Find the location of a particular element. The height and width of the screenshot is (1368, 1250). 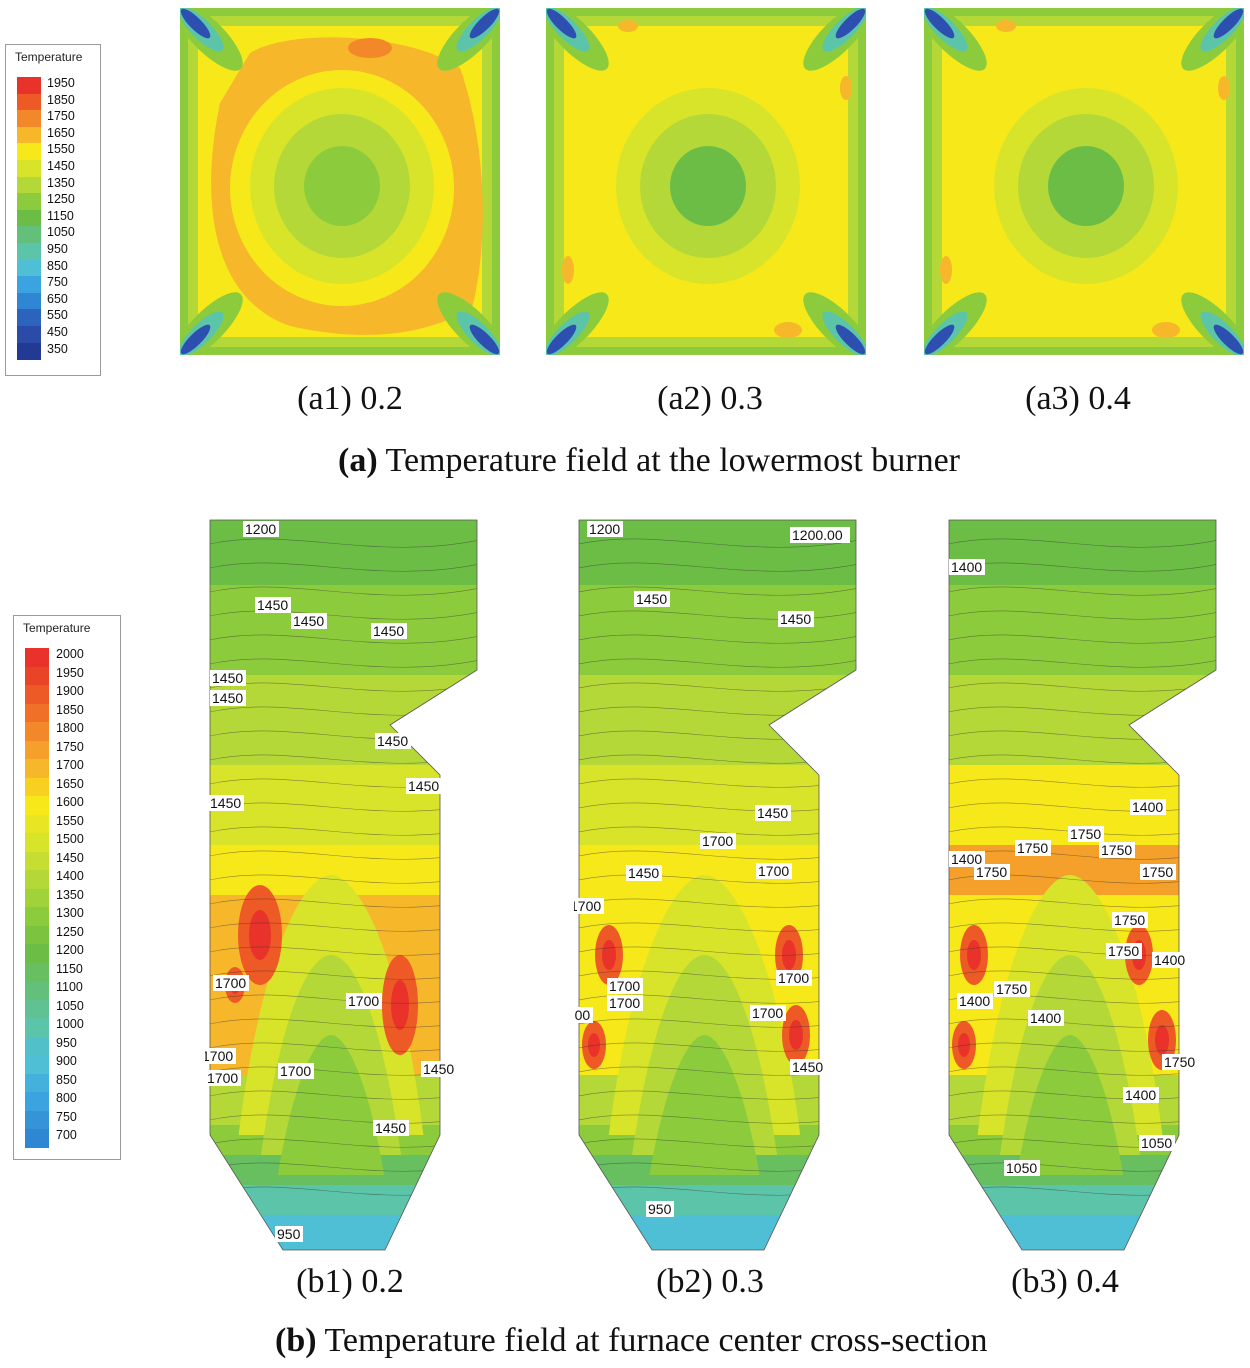

contour-label-text: 950 is located at coordinates (660, 1209).